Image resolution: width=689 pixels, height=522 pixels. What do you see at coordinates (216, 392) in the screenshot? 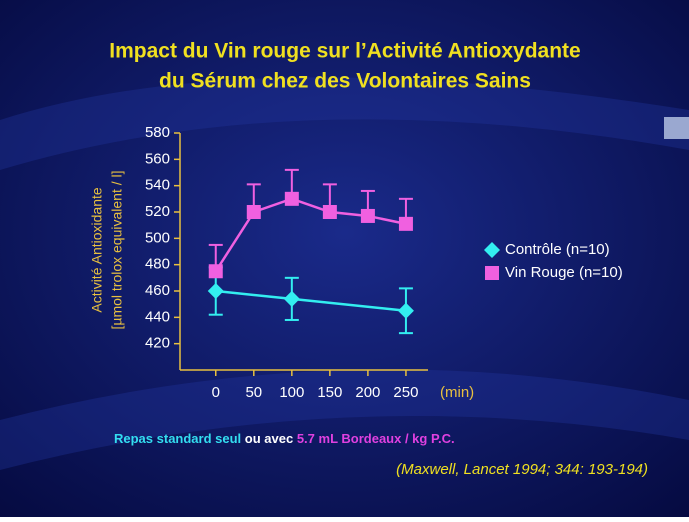
I see `x-tick-label: 0` at bounding box center [216, 392].